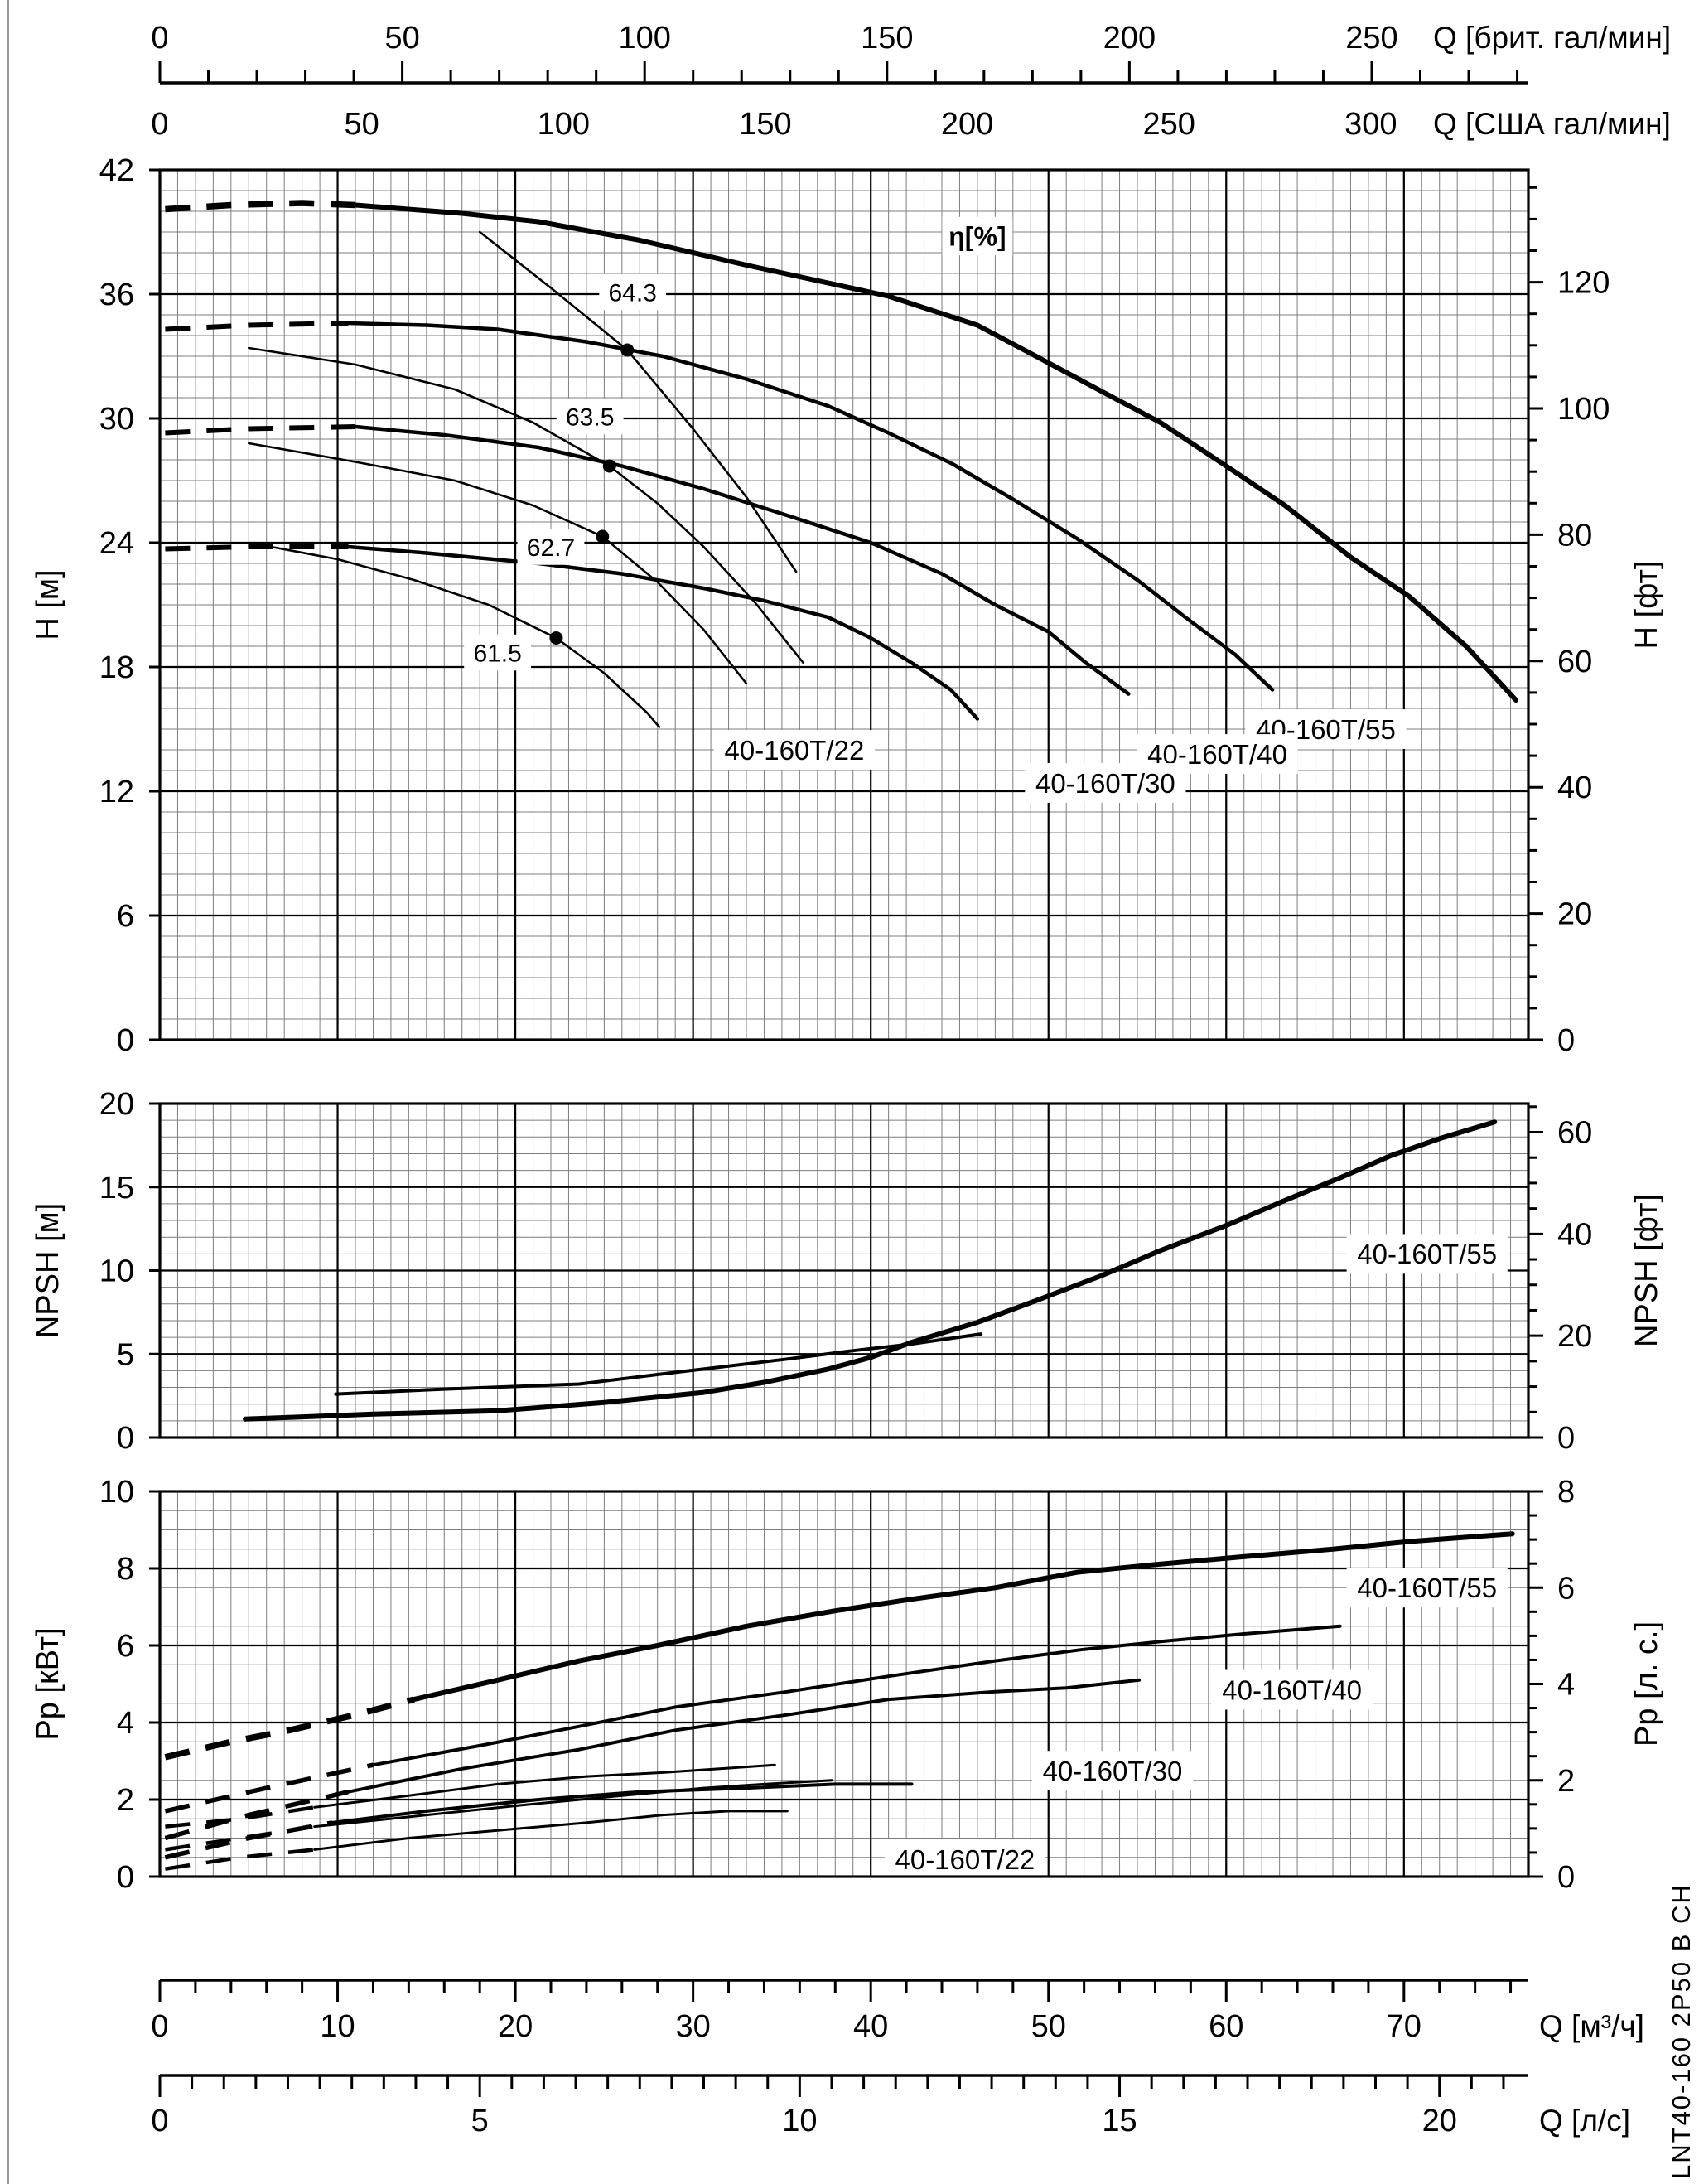  What do you see at coordinates (633, 315) in the screenshot?
I see `efficiency-annot-64.3: 64.3` at bounding box center [633, 315].